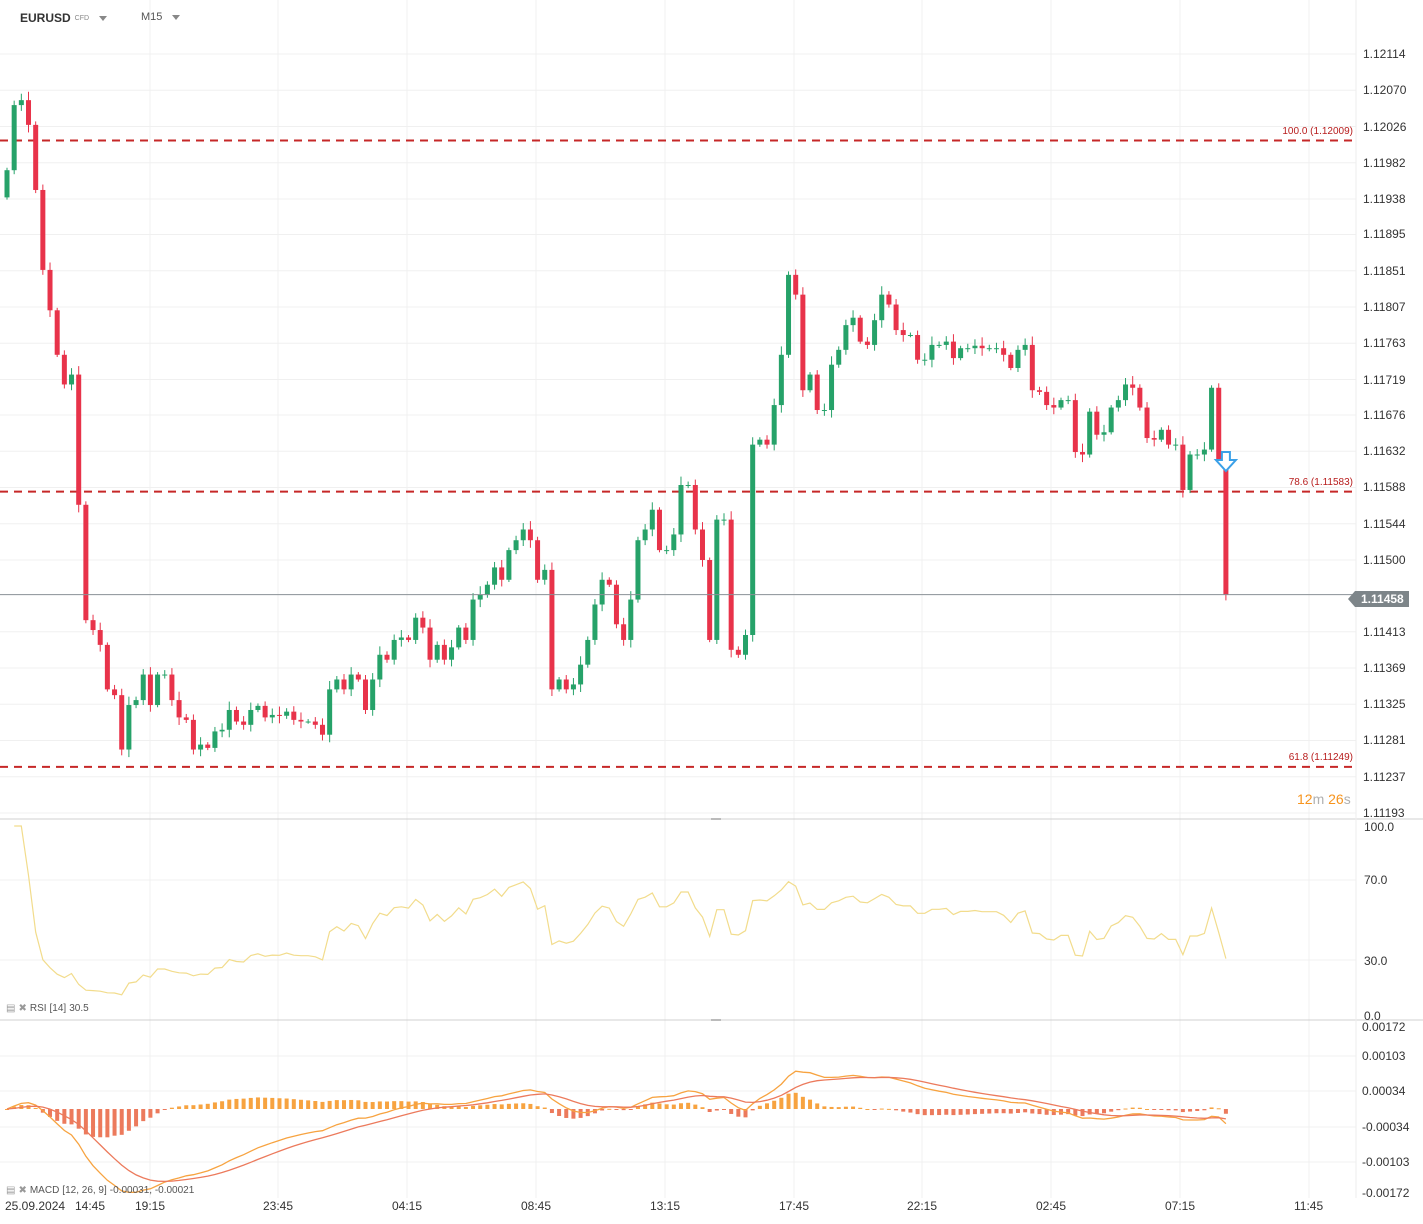 This screenshot has height=1224, width=1423. What do you see at coordinates (1384, 776) in the screenshot?
I see `price-tick-label: 1.11237` at bounding box center [1384, 776].